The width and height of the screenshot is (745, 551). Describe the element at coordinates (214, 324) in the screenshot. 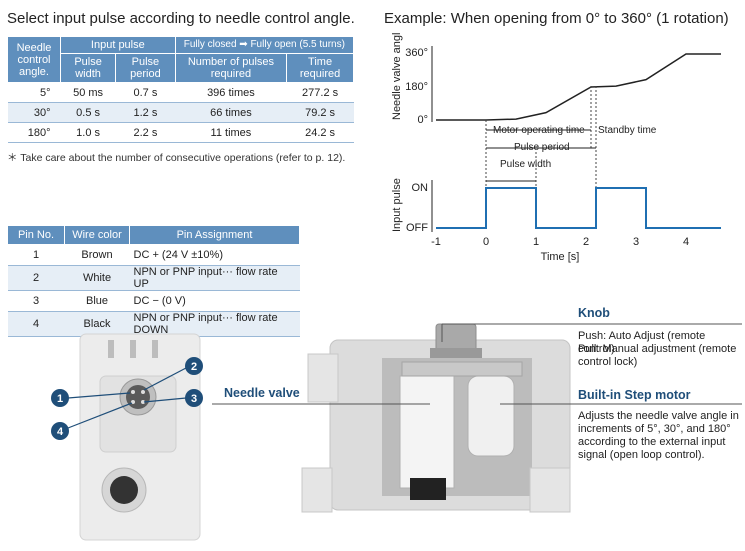

I see `cell-assign: NPN or PNP input··· flow rate DOWN` at that location.